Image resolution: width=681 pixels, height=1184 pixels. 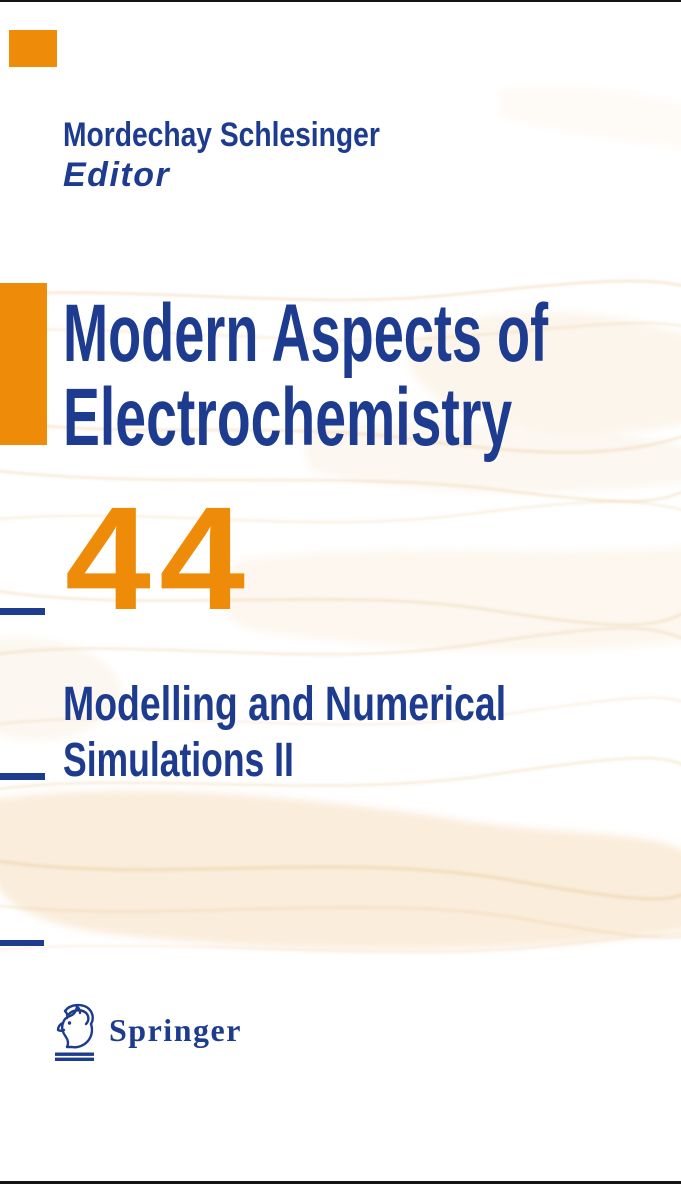 I want to click on publisher-name: Springer, so click(x=175, y=1030).